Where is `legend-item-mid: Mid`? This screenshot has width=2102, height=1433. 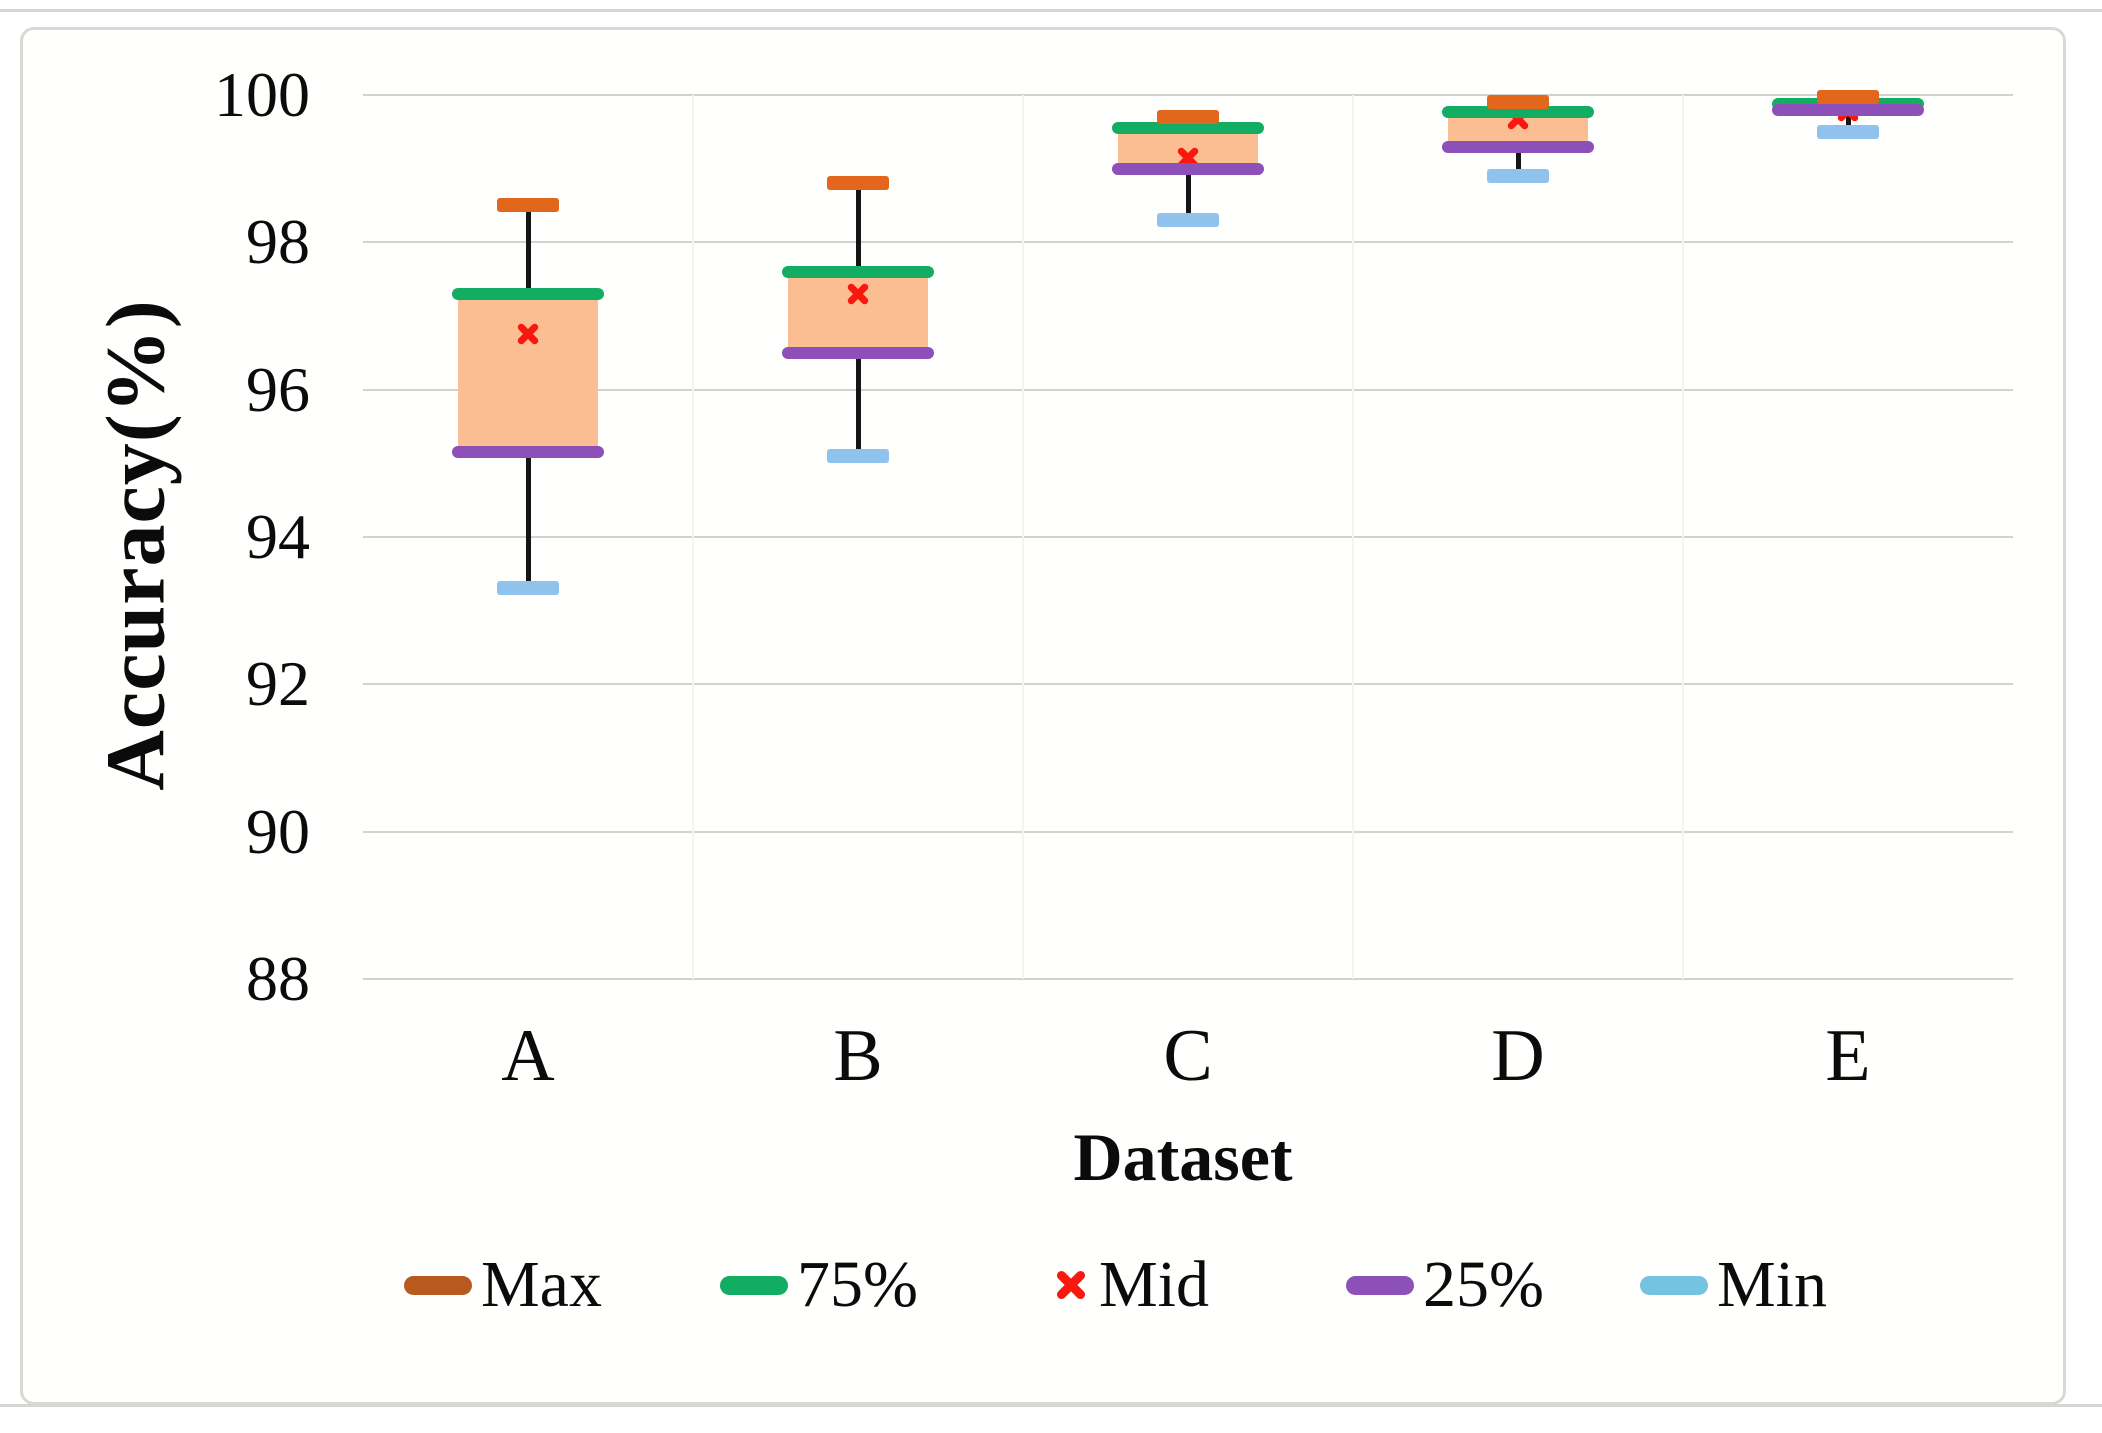
legend-item-mid: Mid is located at coordinates (1130, 1285).